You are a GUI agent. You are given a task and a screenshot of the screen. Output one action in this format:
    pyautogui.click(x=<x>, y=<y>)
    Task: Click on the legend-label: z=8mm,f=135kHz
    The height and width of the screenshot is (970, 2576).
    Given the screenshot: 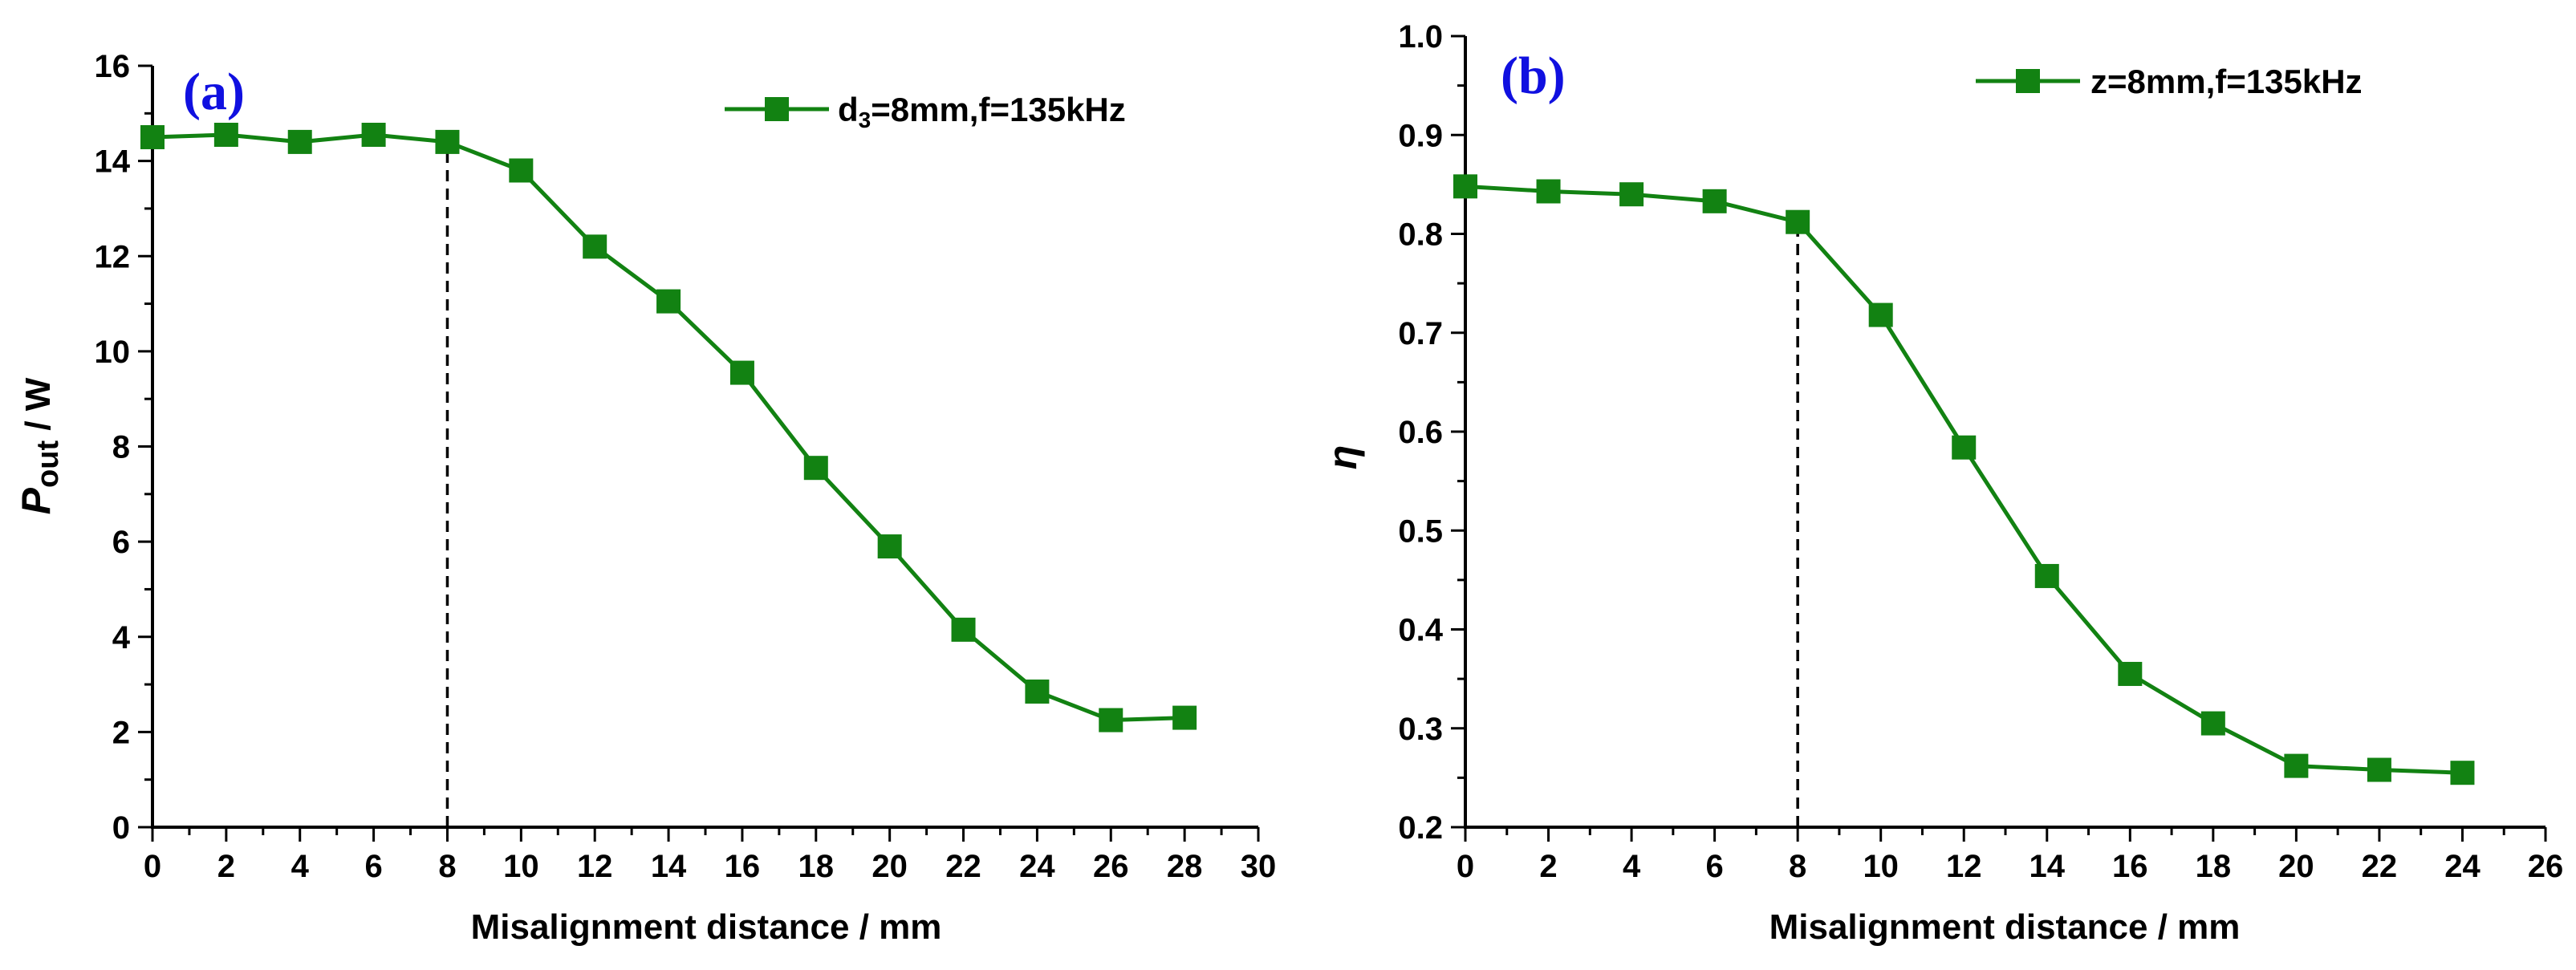 What is the action you would take?
    pyautogui.click(x=2227, y=82)
    